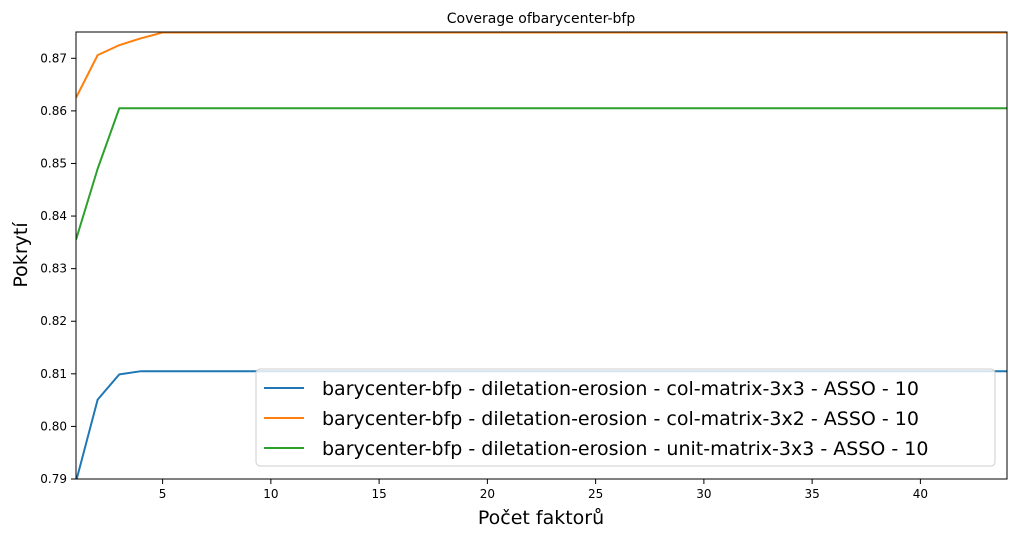 This screenshot has width=1016, height=537. I want to click on y-tick-label: 0.80, so click(53, 426).